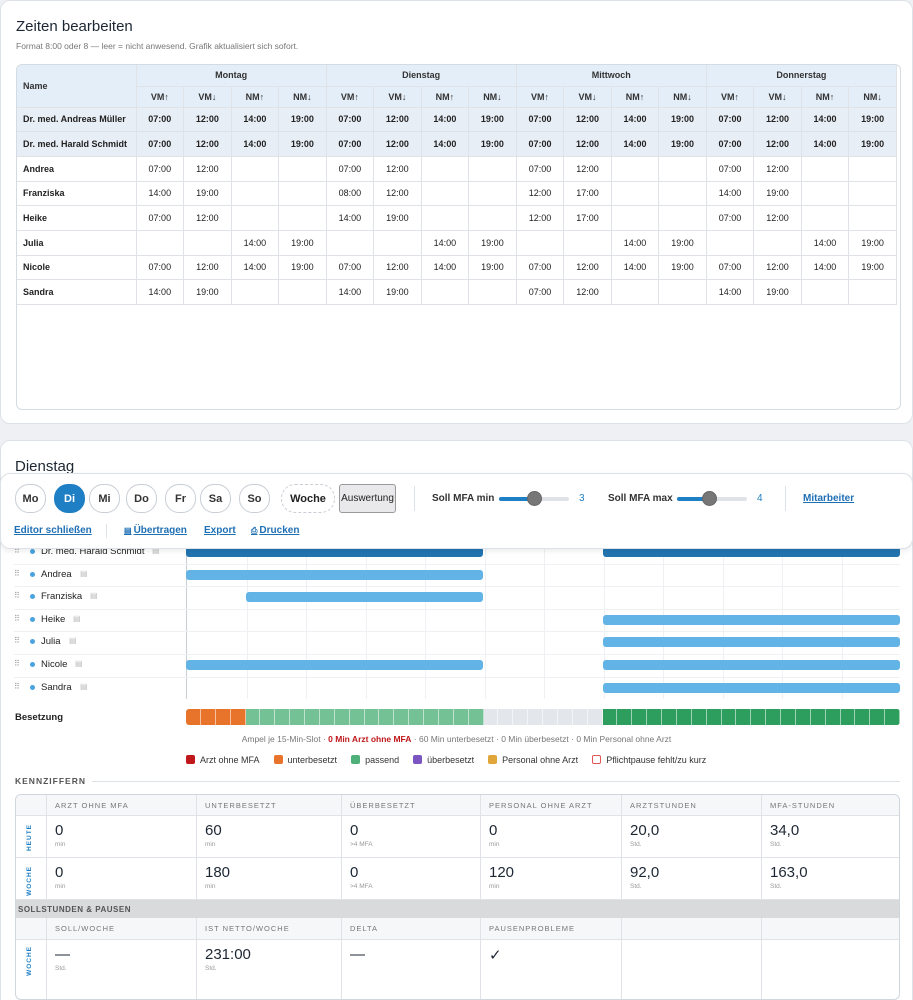 This screenshot has width=913, height=1000. Describe the element at coordinates (457, 642) in the screenshot. I see `gantt-row: ⠿ Julia ▤` at that location.